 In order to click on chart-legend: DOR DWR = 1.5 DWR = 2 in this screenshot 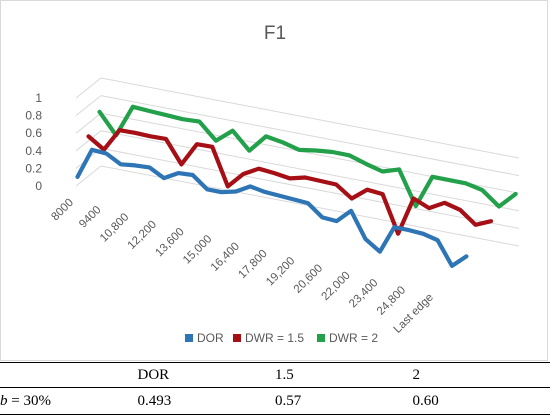, I will do `click(281, 338)`.